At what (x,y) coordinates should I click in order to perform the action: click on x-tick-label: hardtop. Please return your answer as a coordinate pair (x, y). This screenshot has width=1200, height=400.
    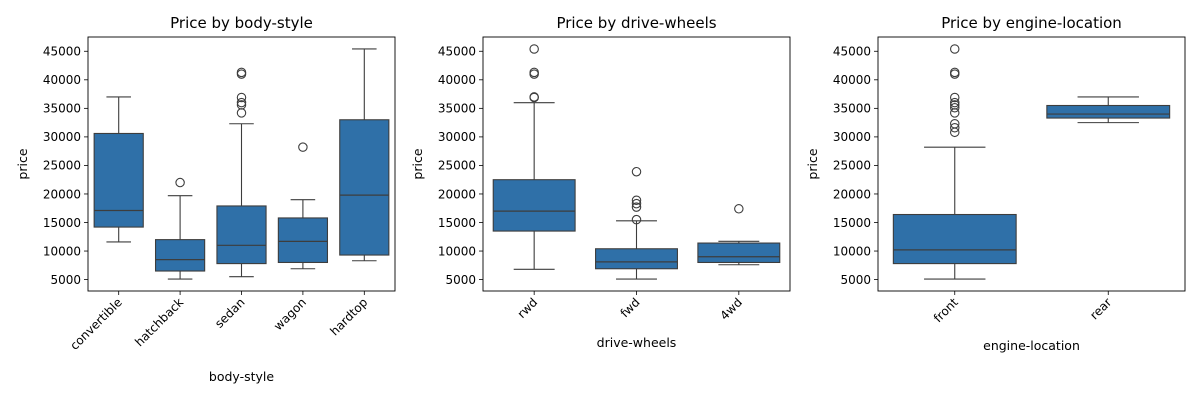
    Looking at the image, I should click on (348, 316).